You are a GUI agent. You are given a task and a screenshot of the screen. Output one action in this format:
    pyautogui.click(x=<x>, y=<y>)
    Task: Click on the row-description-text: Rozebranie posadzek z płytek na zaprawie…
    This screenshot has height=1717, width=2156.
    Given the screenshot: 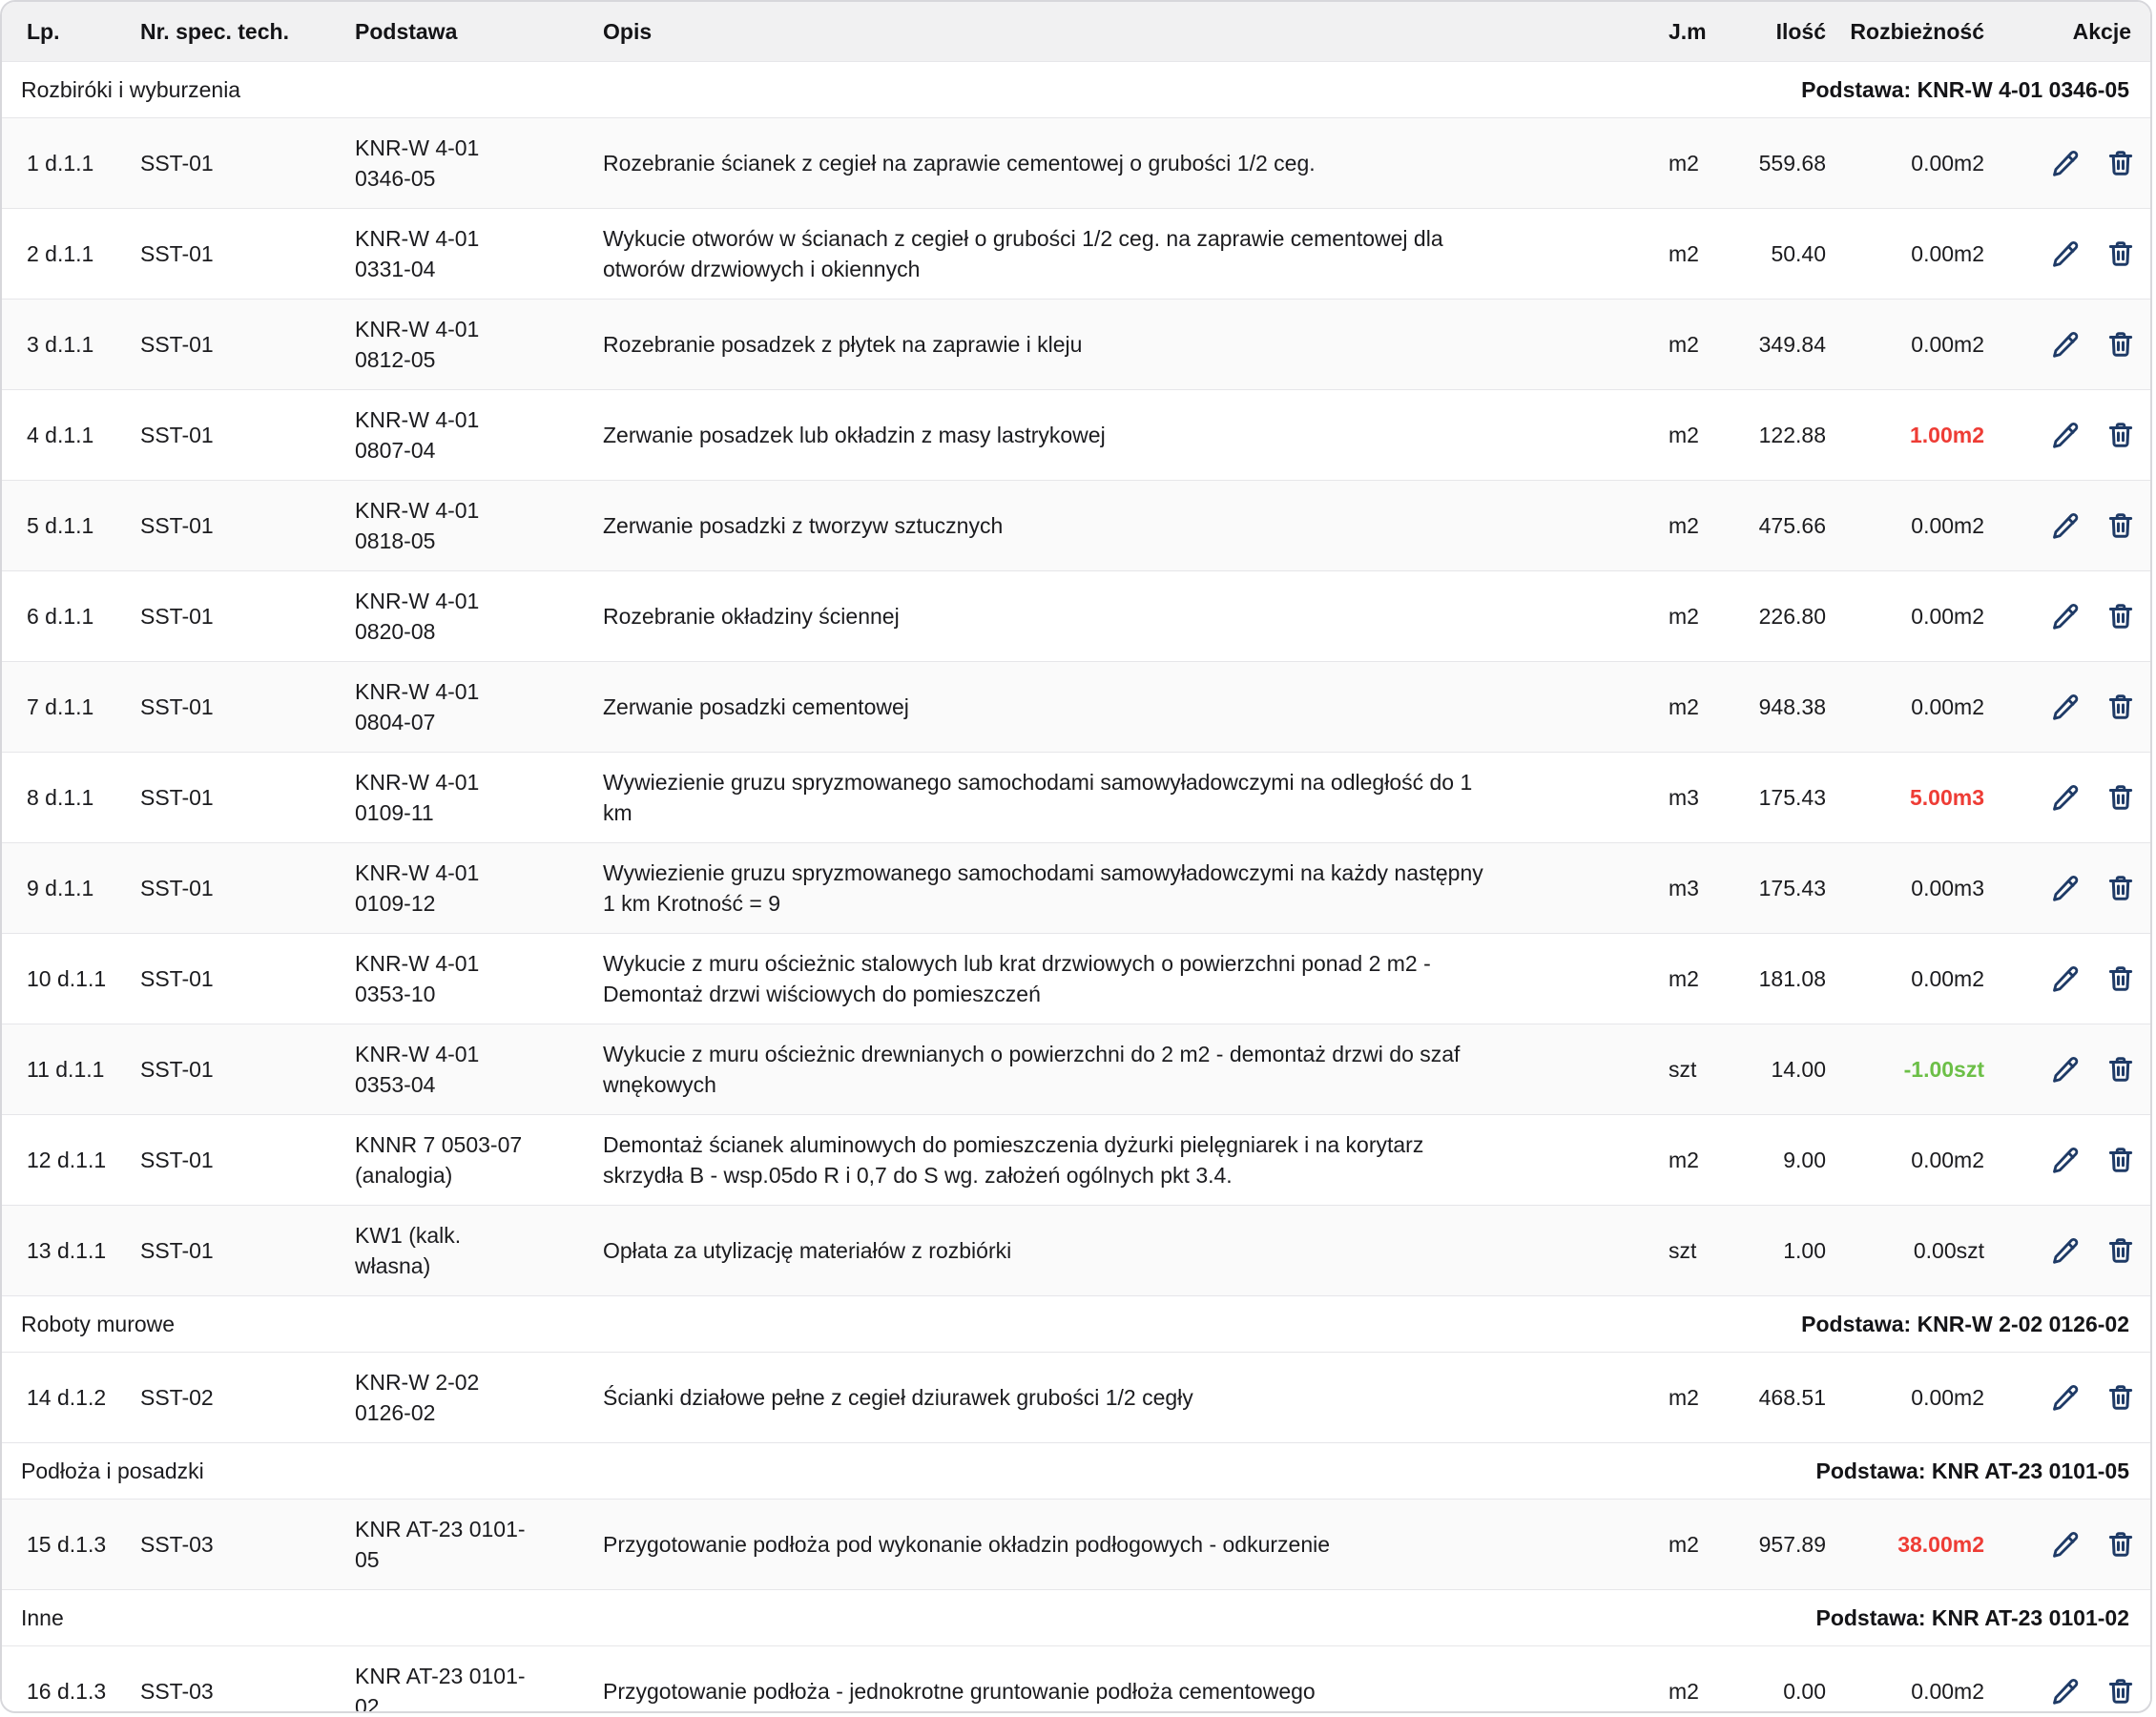 What is the action you would take?
    pyautogui.click(x=843, y=344)
    